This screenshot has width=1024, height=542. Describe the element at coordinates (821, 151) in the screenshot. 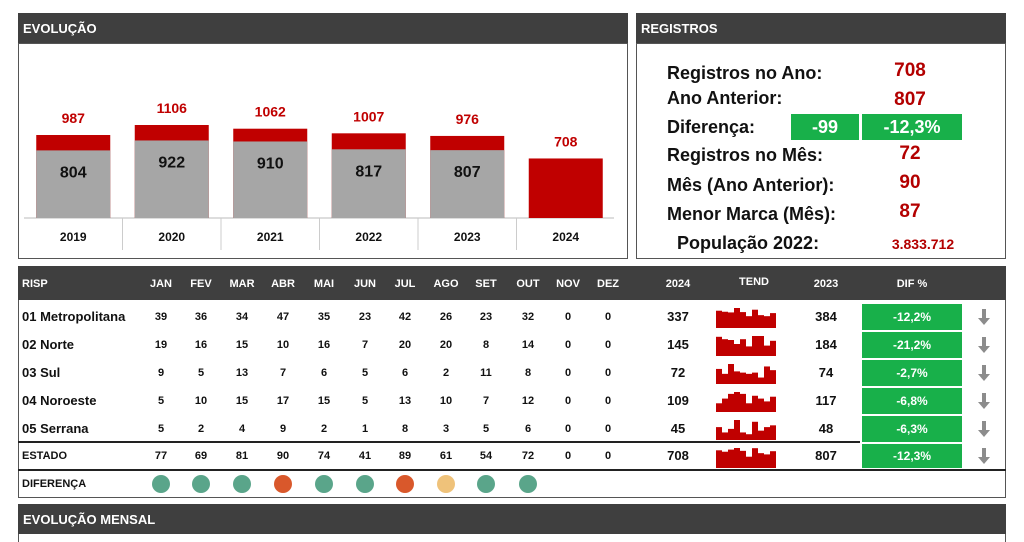

I see `registros-panel` at that location.